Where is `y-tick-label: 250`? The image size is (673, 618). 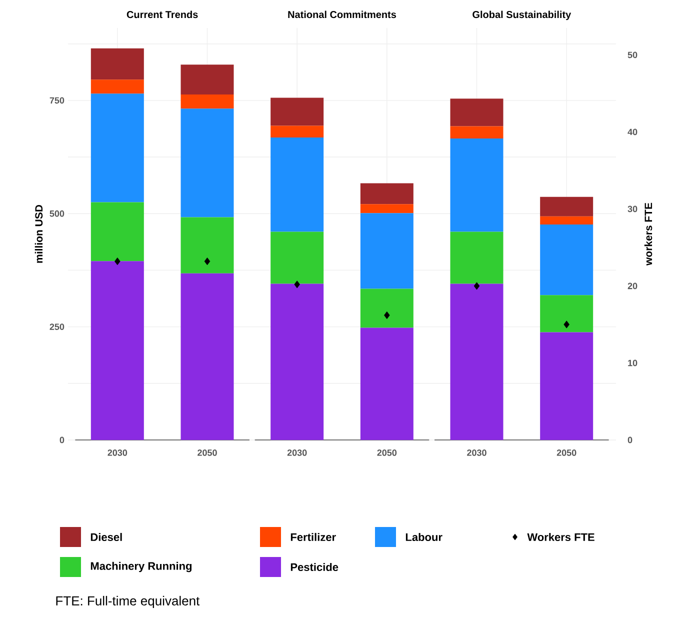 y-tick-label: 250 is located at coordinates (57, 327).